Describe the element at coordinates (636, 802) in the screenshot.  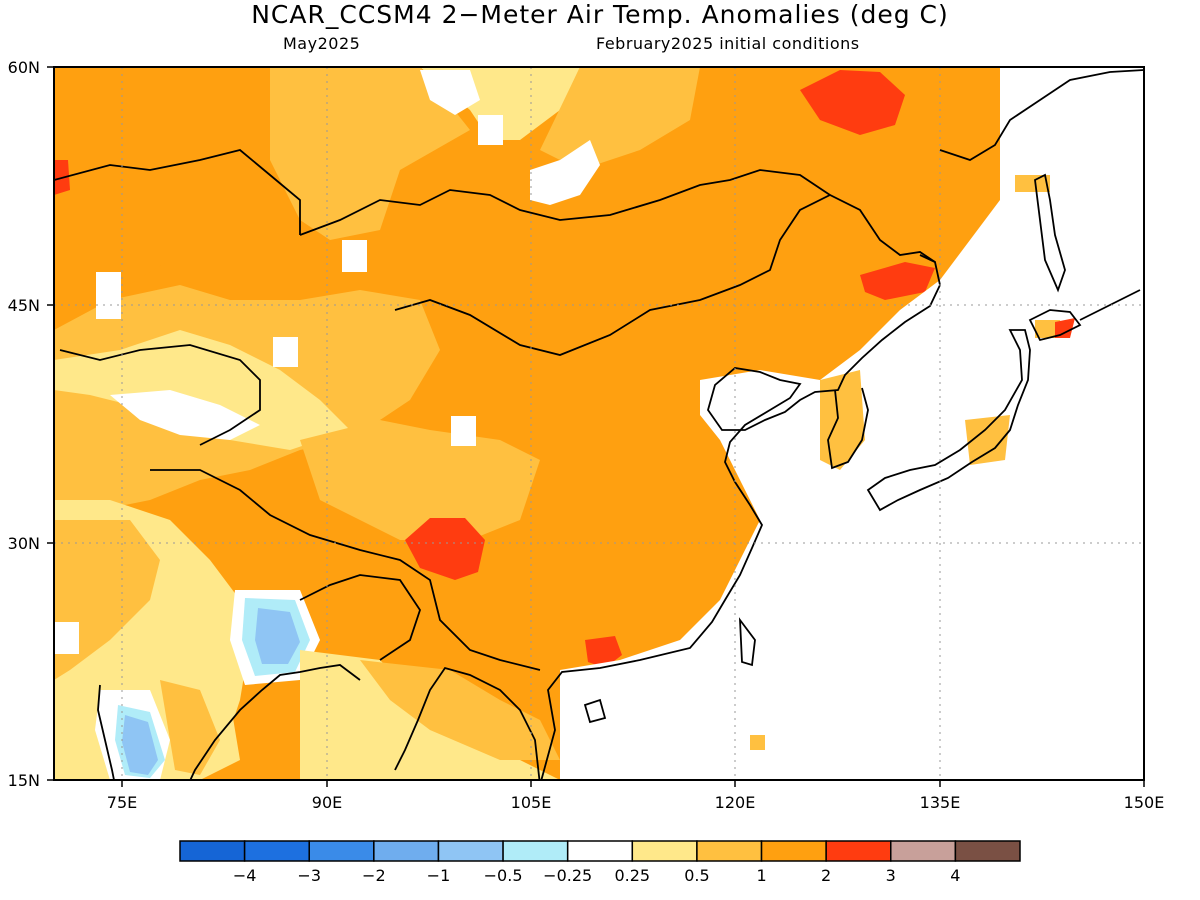
I see `lon-tick-labels: 75E 90E 105E 120E 135E 150E` at that location.